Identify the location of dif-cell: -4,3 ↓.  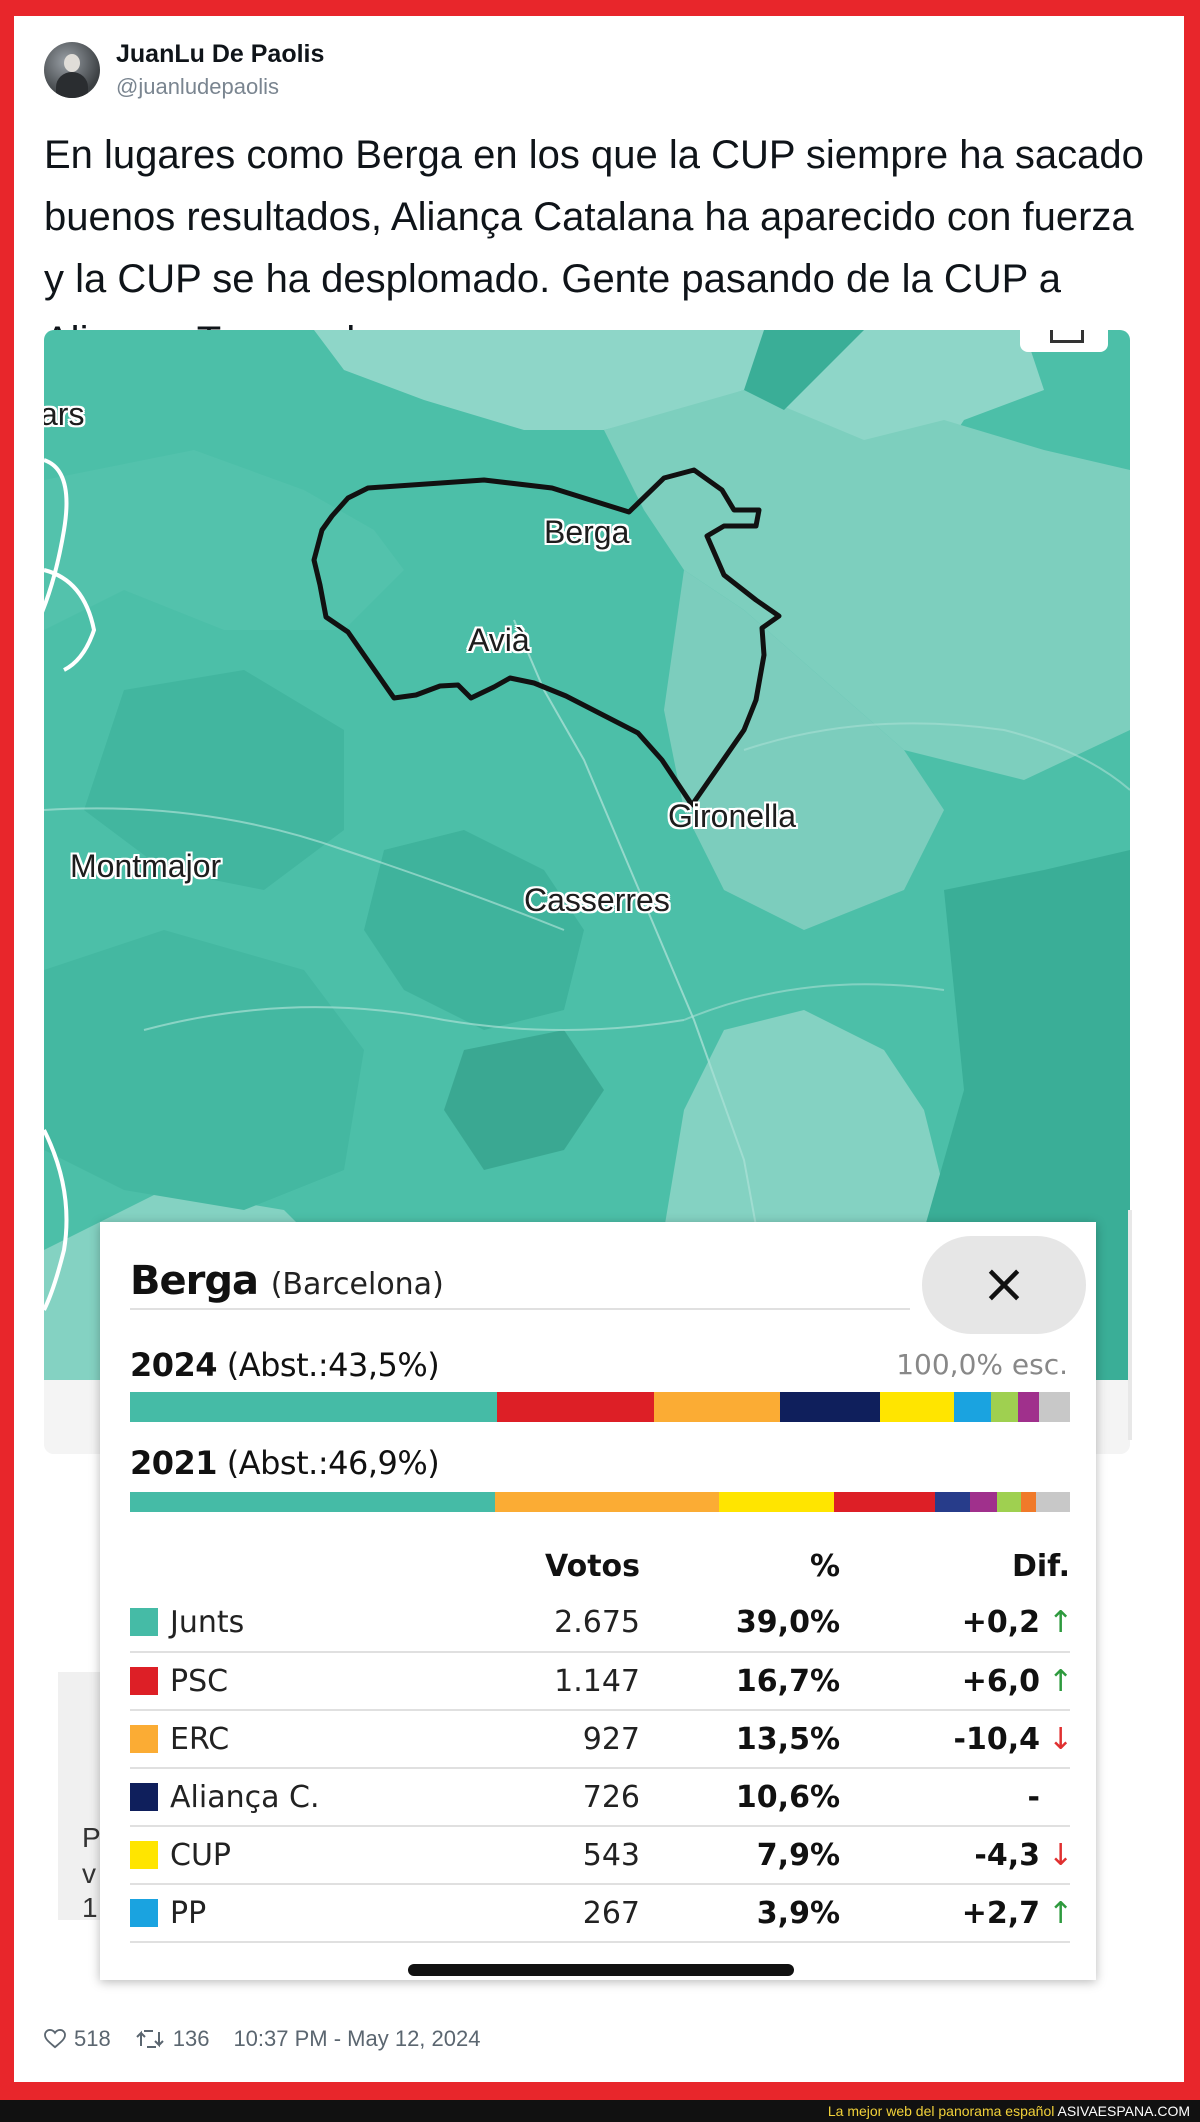
(957, 1855).